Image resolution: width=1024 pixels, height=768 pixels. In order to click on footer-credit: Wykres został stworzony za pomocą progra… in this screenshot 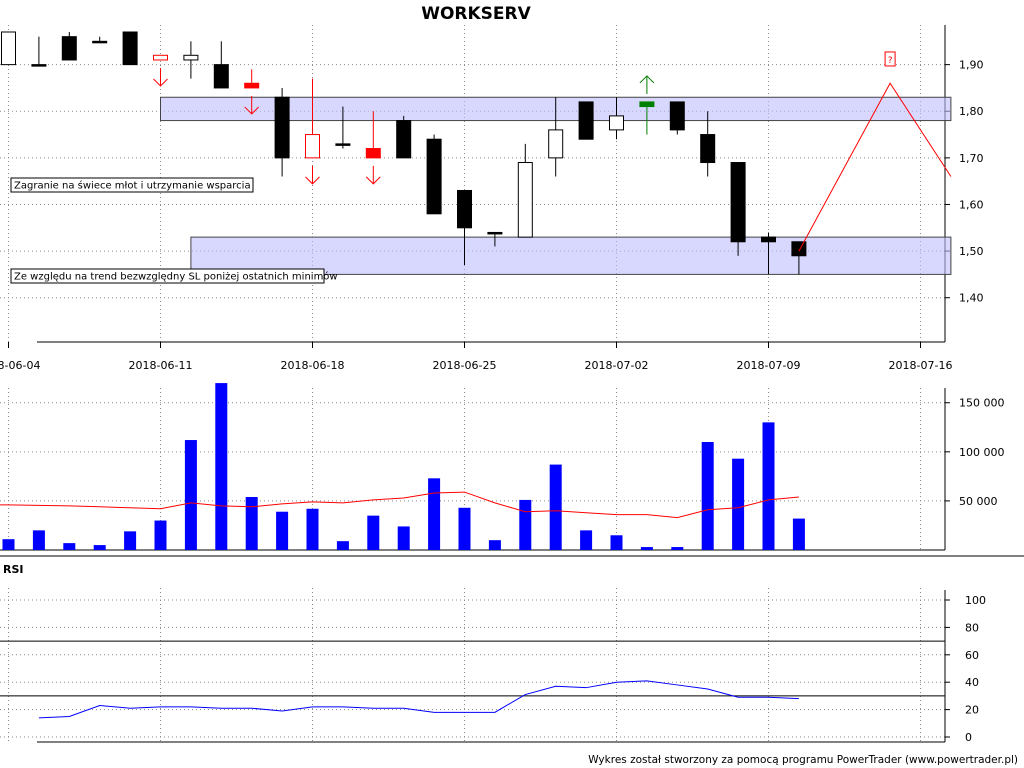, I will do `click(803, 760)`.